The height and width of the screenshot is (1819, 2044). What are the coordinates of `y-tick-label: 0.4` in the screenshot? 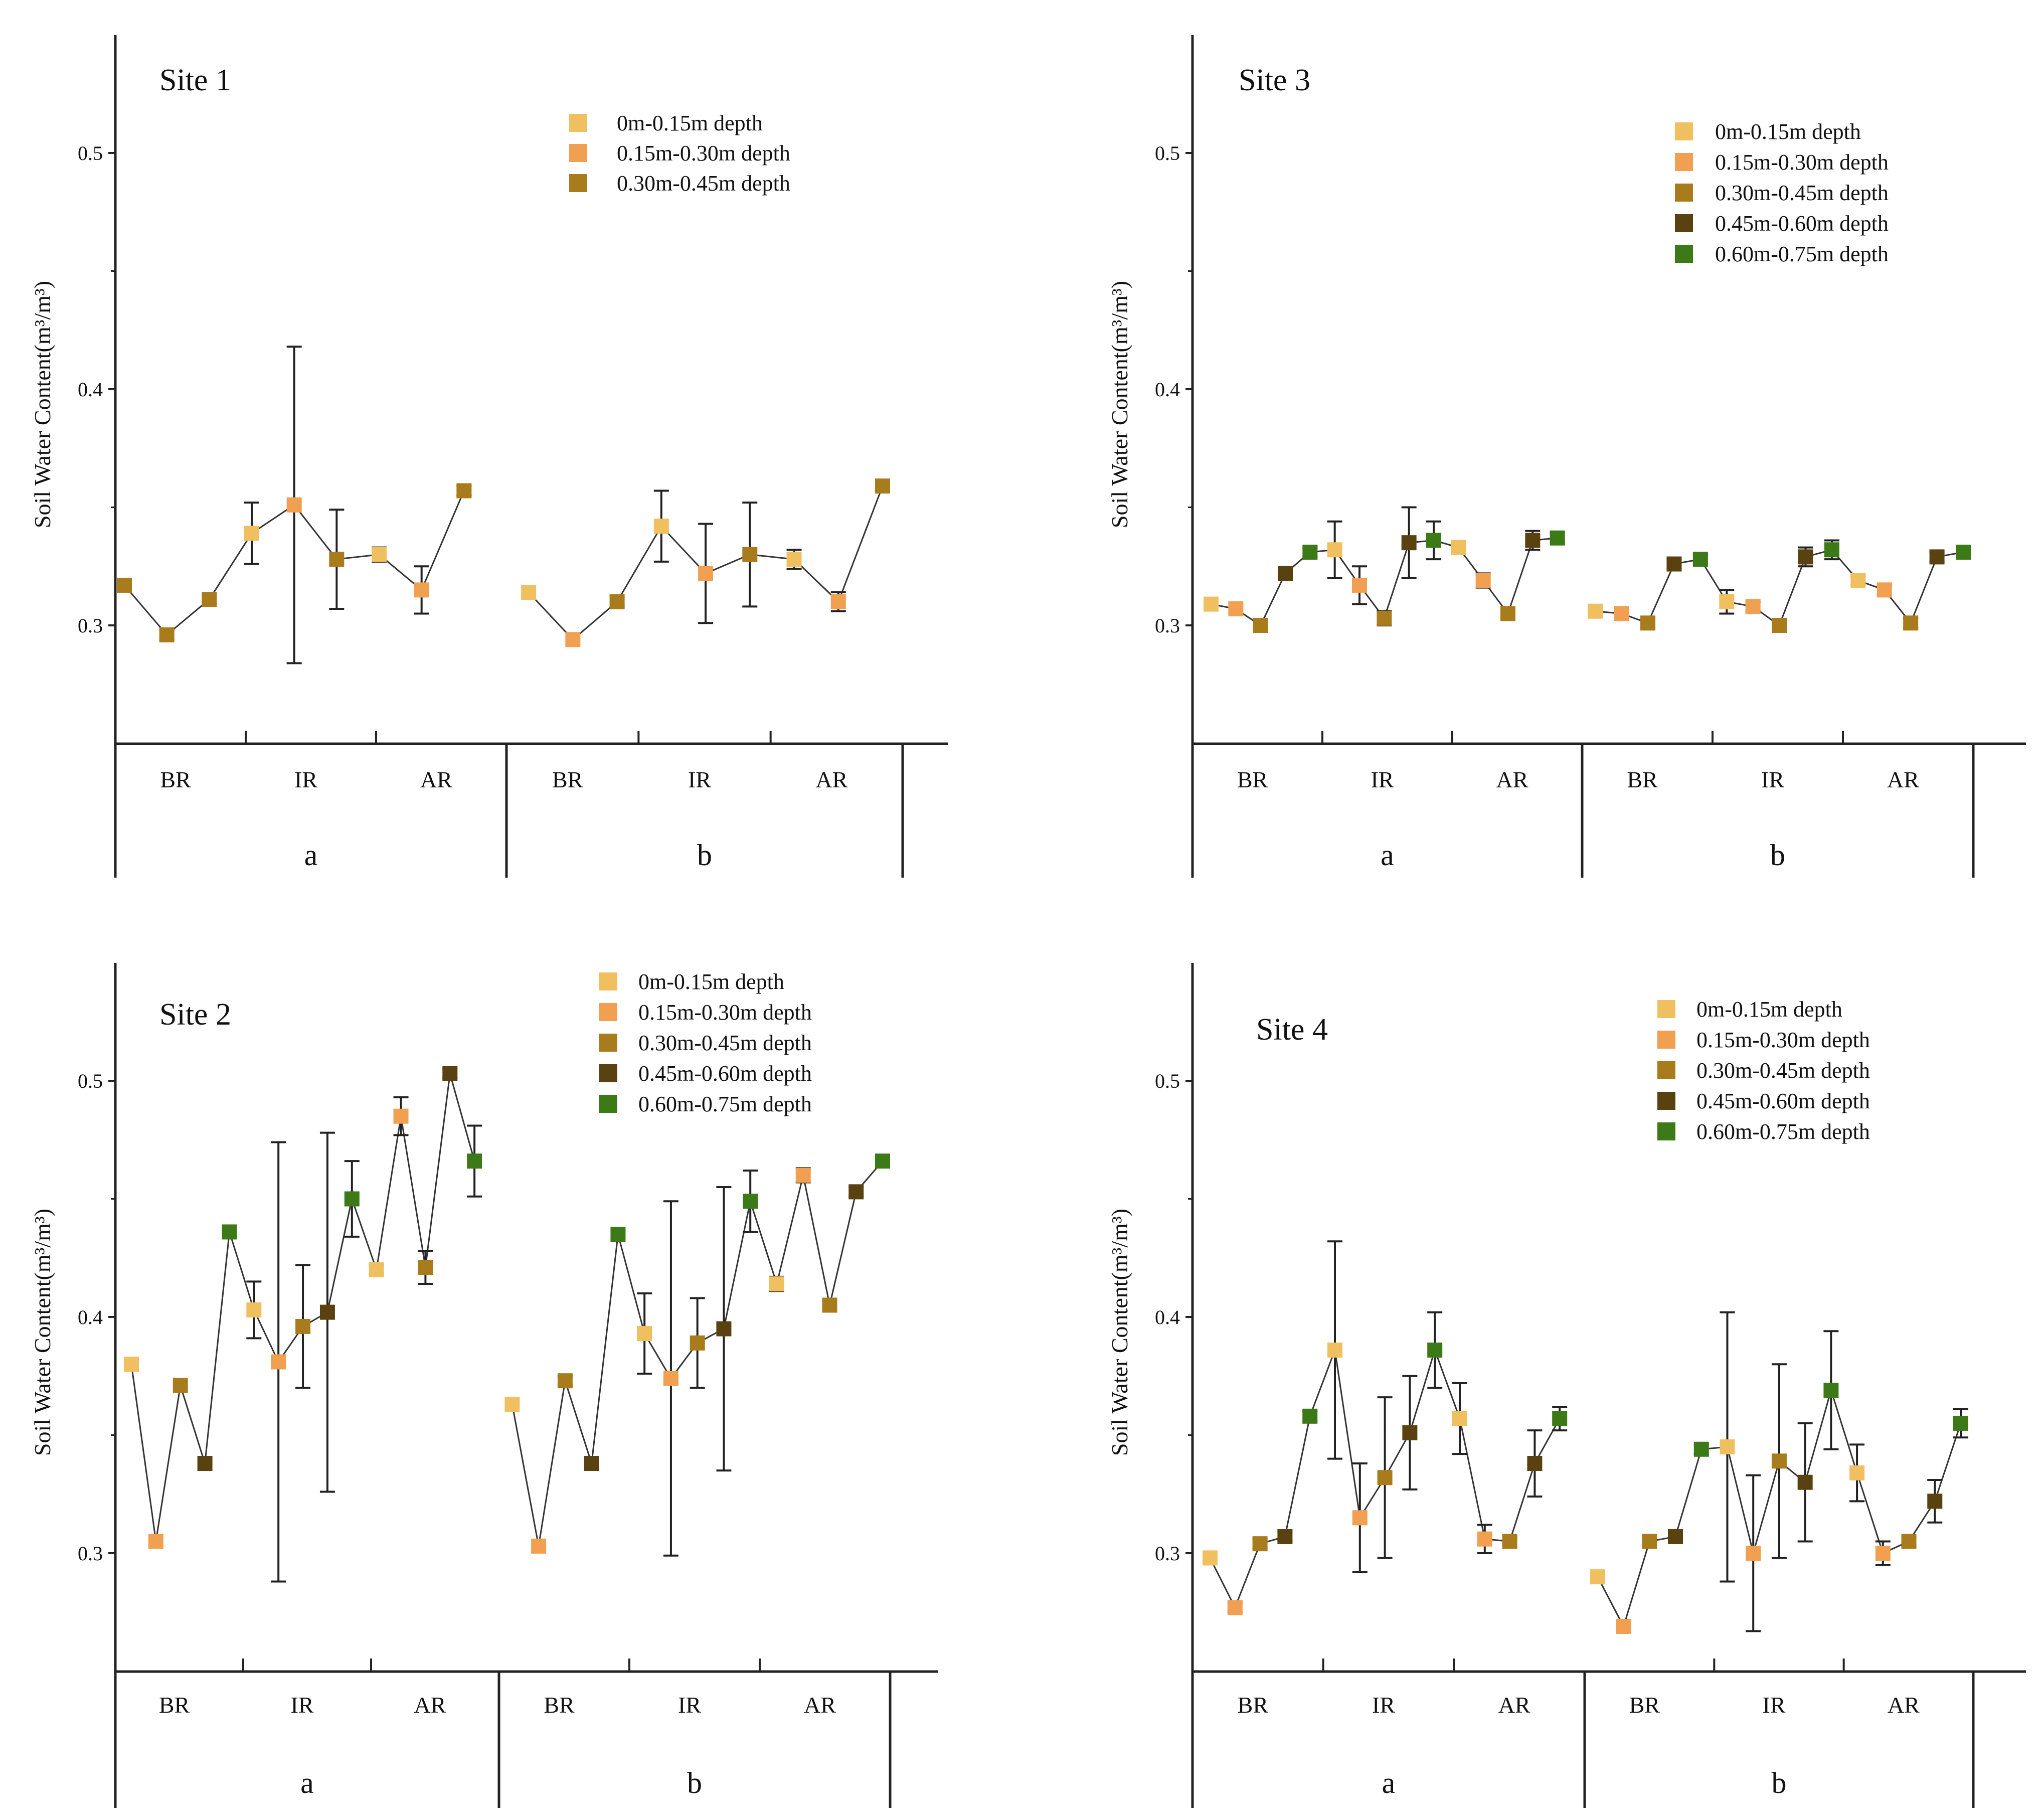 It's located at (90, 1317).